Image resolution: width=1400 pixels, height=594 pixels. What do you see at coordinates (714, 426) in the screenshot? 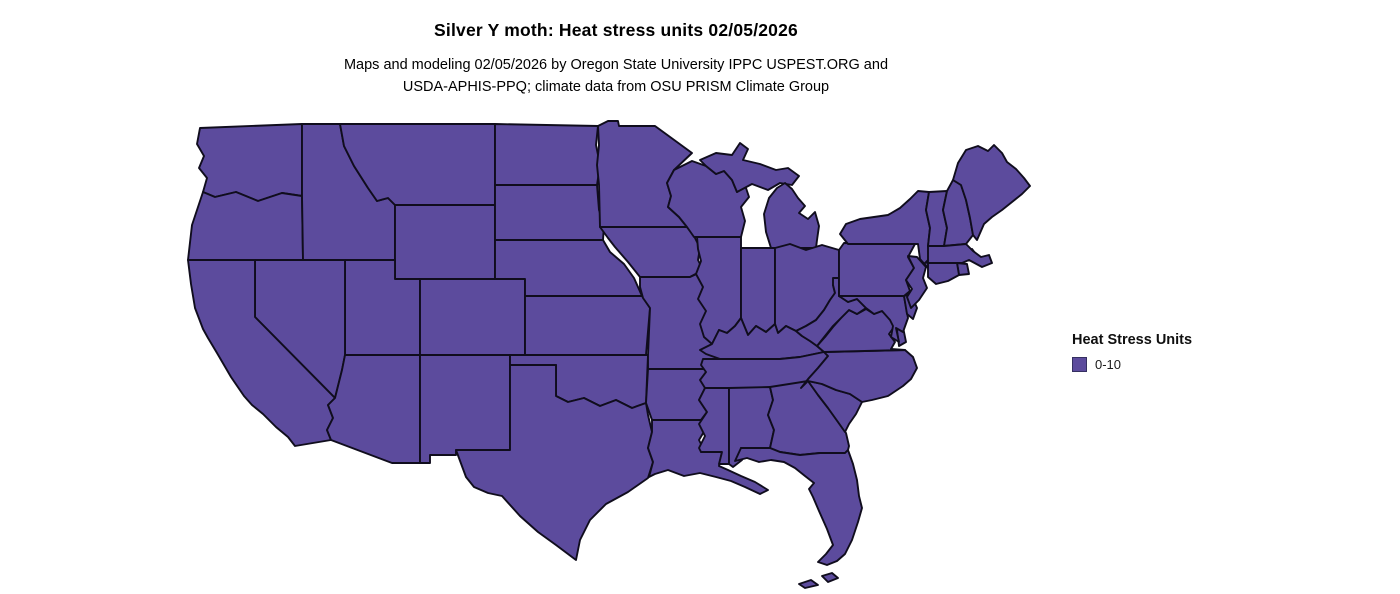
I see `state-ms` at bounding box center [714, 426].